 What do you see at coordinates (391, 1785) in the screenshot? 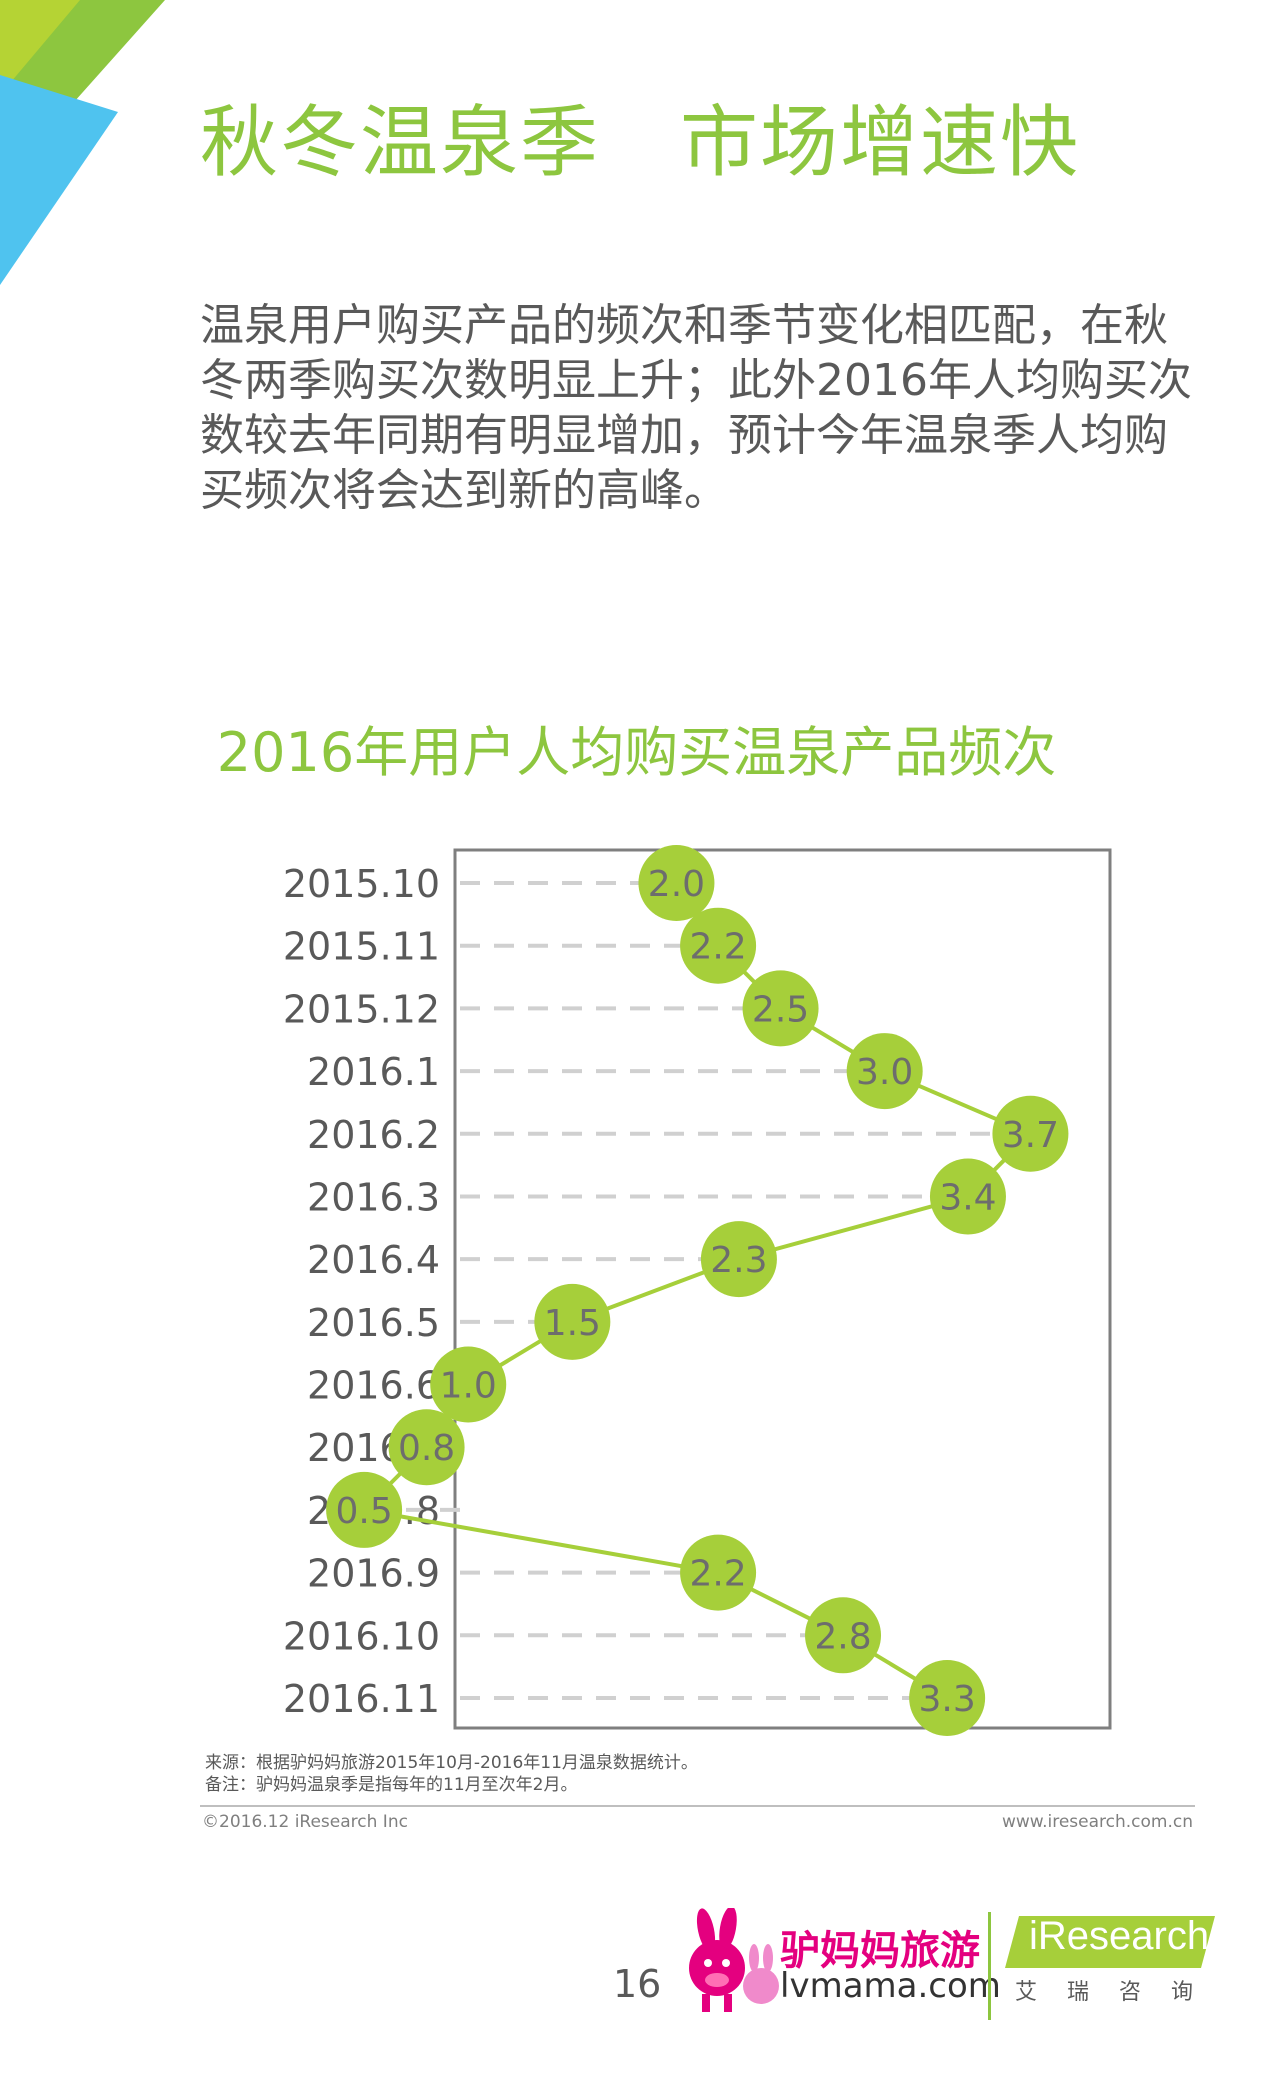
I see `remark-note: 备注：驴妈妈温泉季是指每年的11月至次年2月。` at bounding box center [391, 1785].